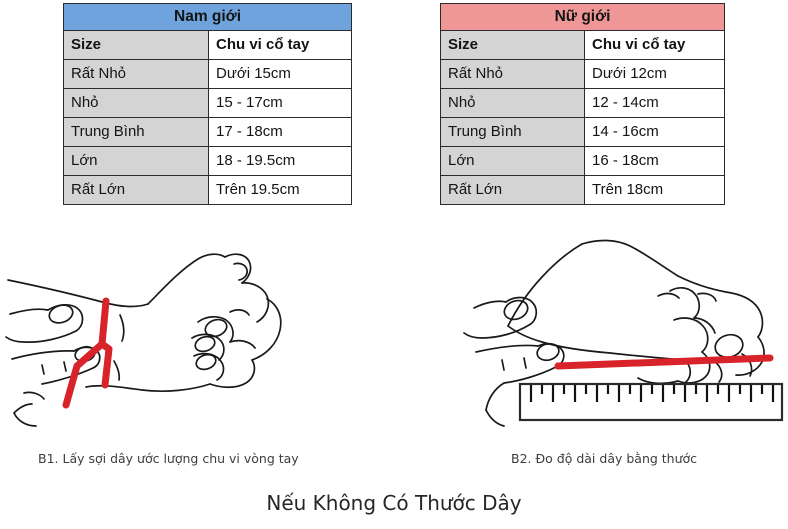  I want to click on table-row: Lớn 18 - 19.5cm, so click(208, 161).